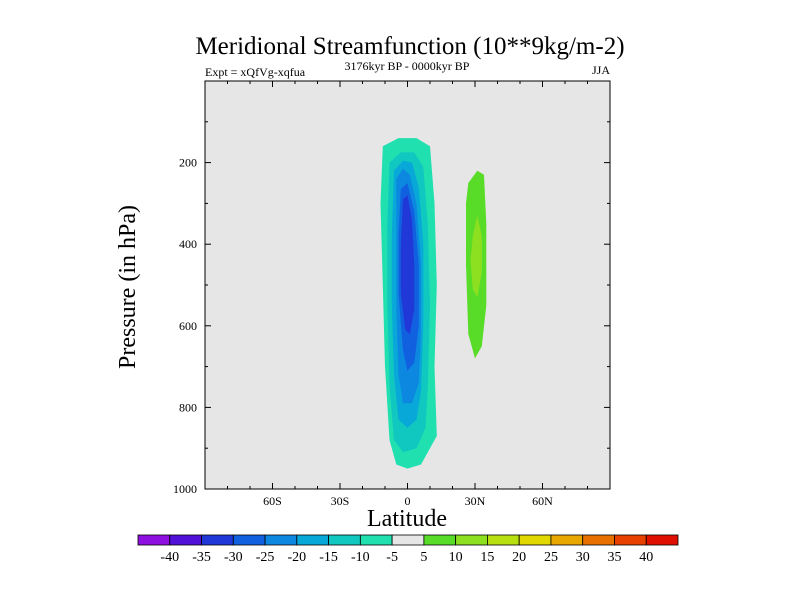  Describe the element at coordinates (296, 557) in the screenshot. I see `colorbar-label: -20` at that location.